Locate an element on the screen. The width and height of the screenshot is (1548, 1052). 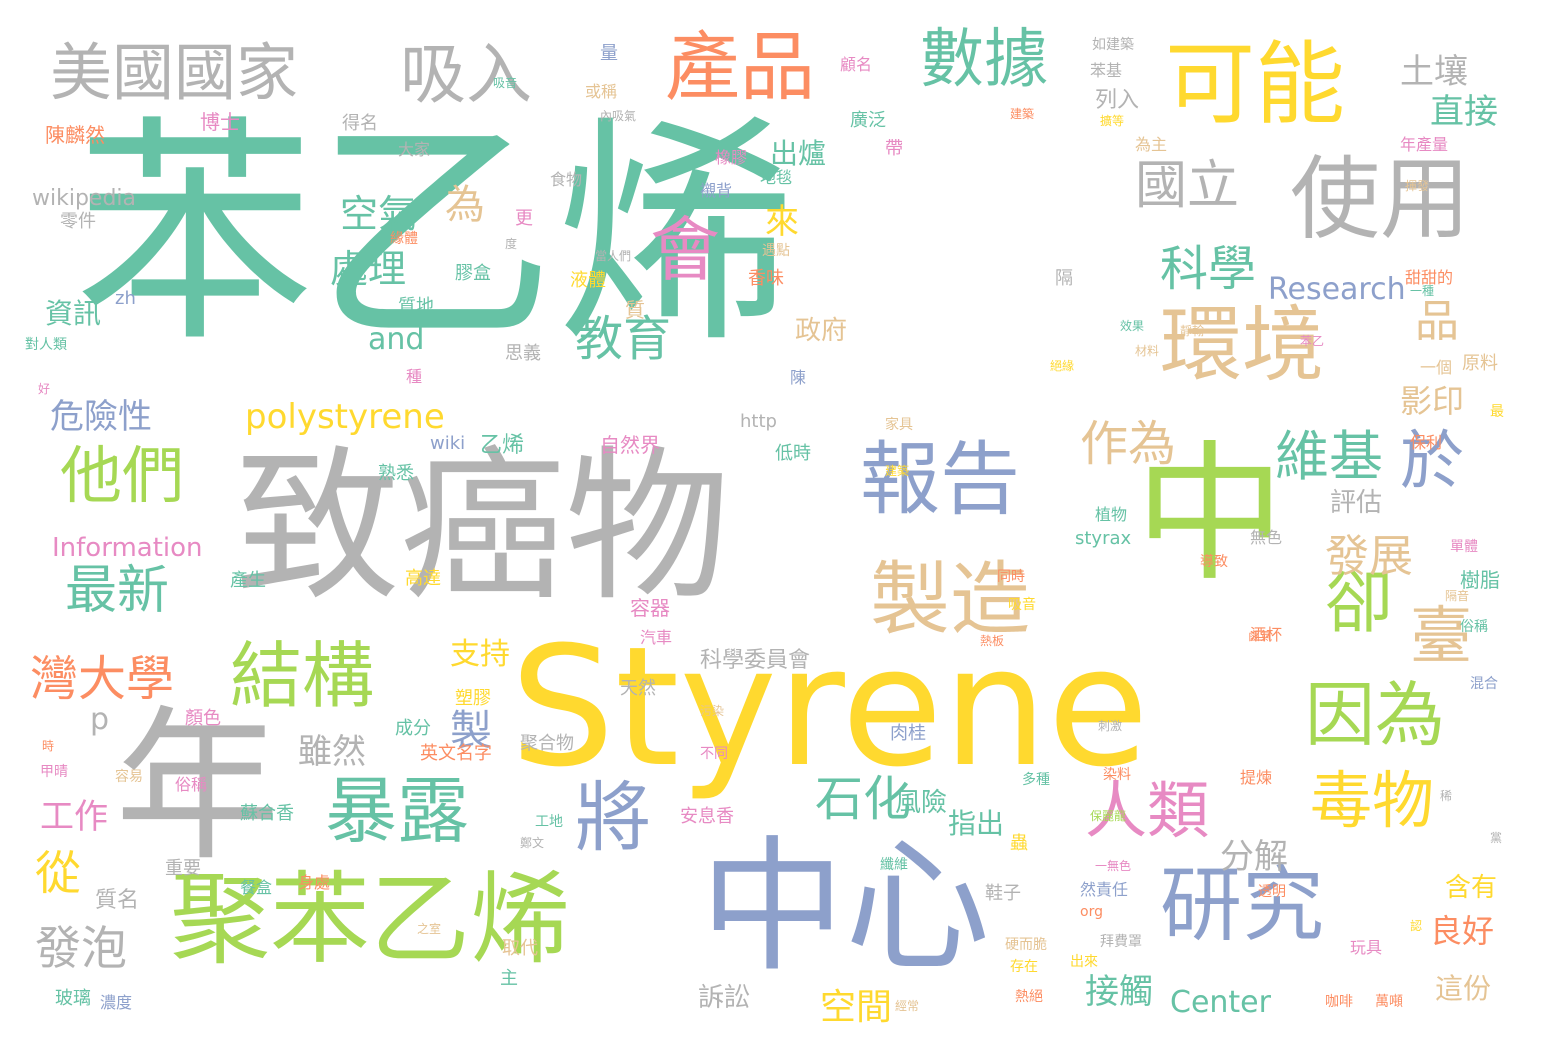
word-cjk-36: 石化 is located at coordinates (863, 799).